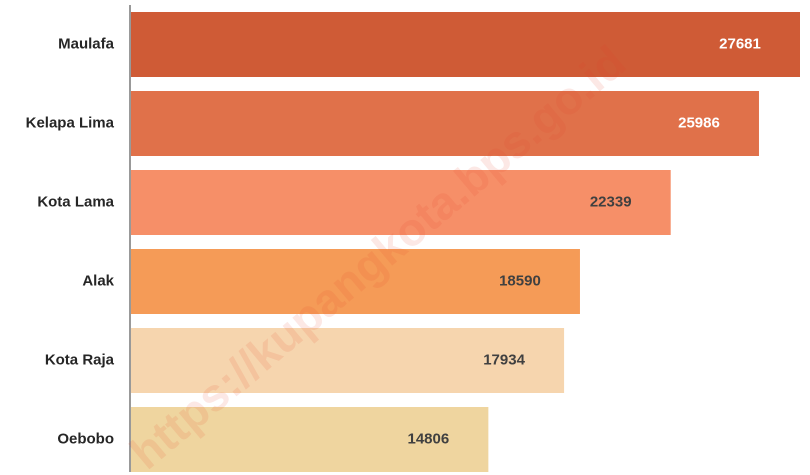  What do you see at coordinates (85, 438) in the screenshot?
I see `y-tick-label: Oebobo` at bounding box center [85, 438].